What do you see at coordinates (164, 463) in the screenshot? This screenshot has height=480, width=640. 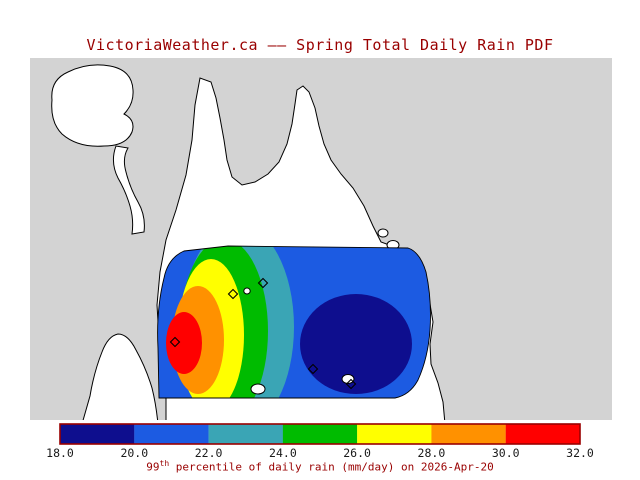 I see `caption-superscript: th` at bounding box center [164, 463].